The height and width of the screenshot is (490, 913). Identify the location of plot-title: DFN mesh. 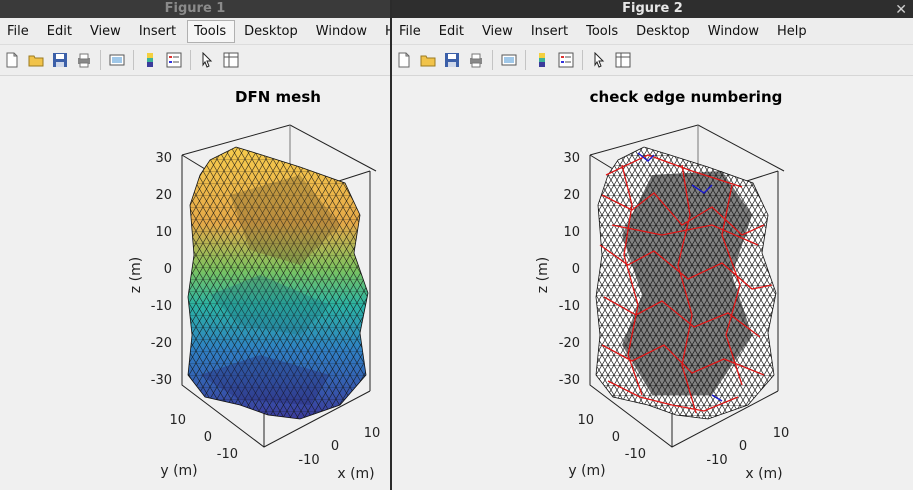
(278, 97).